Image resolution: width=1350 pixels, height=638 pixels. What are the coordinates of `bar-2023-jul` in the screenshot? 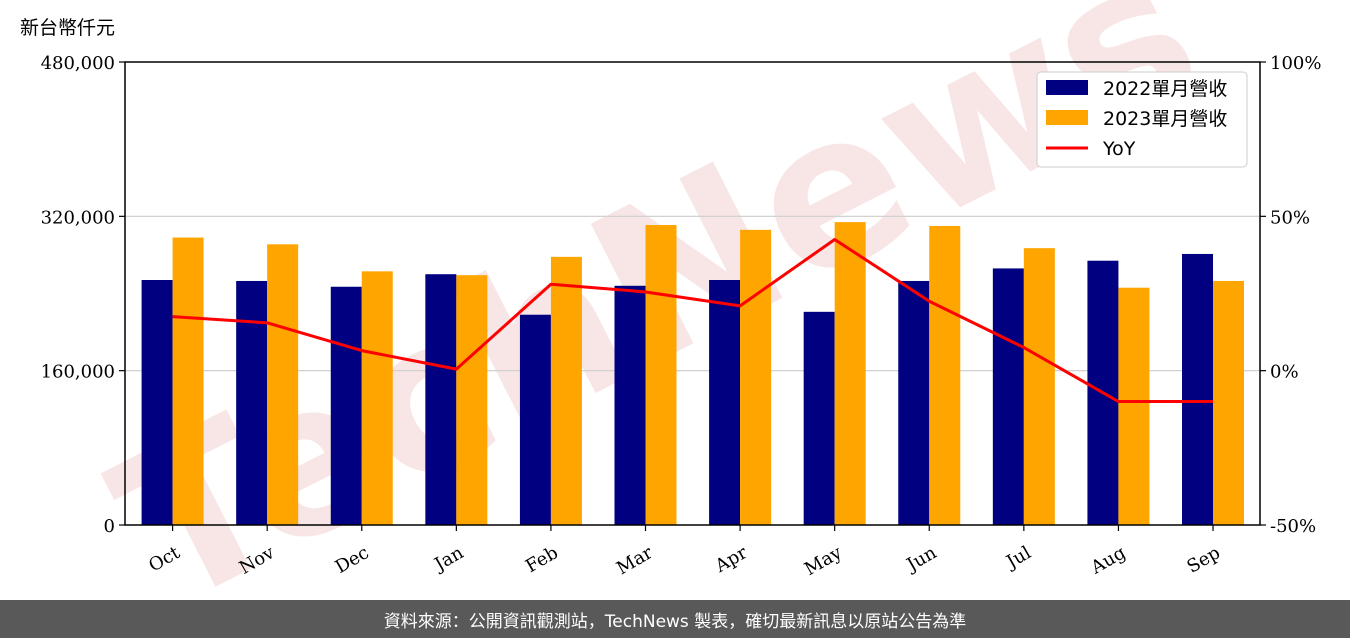 It's located at (1039, 386).